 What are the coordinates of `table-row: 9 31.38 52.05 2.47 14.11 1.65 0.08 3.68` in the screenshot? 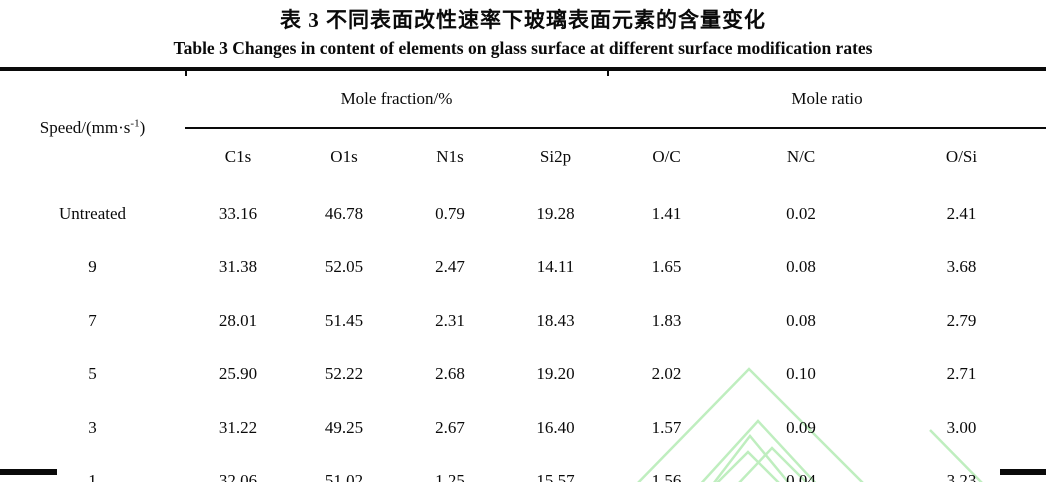 It's located at (523, 265).